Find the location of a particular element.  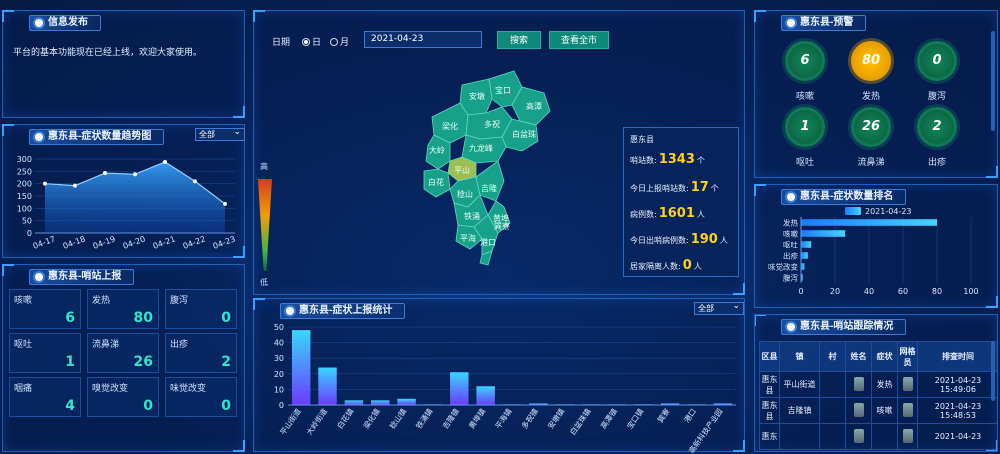

trend-filter-select: 全部 is located at coordinates (220, 134).